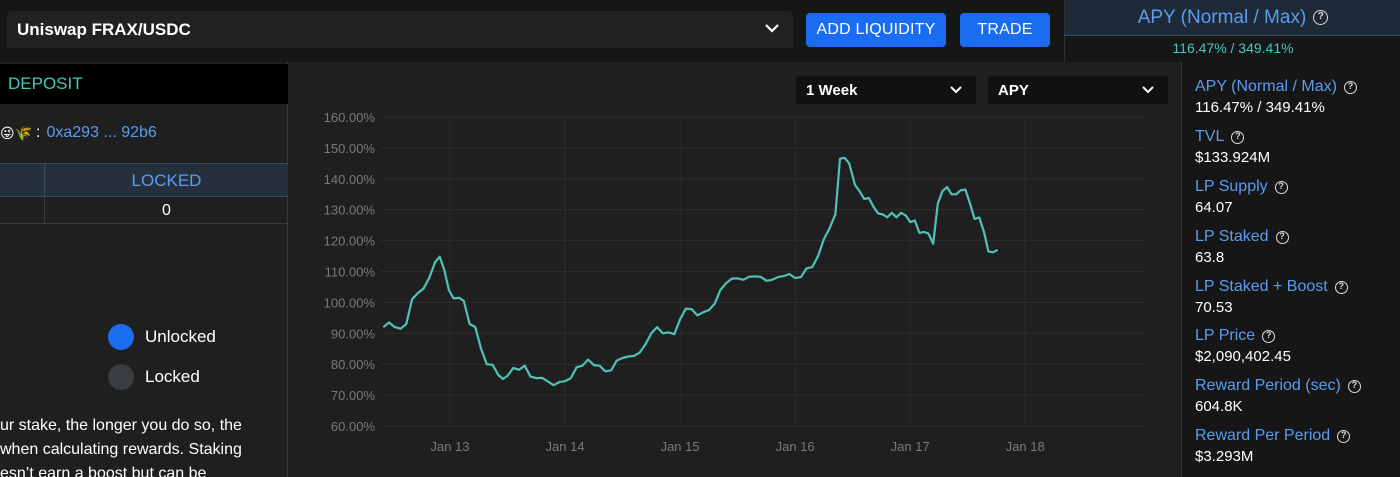 The height and width of the screenshot is (477, 1400). Describe the element at coordinates (1241, 196) in the screenshot. I see `stat-lp-supply: LP Supply? 64.07` at that location.